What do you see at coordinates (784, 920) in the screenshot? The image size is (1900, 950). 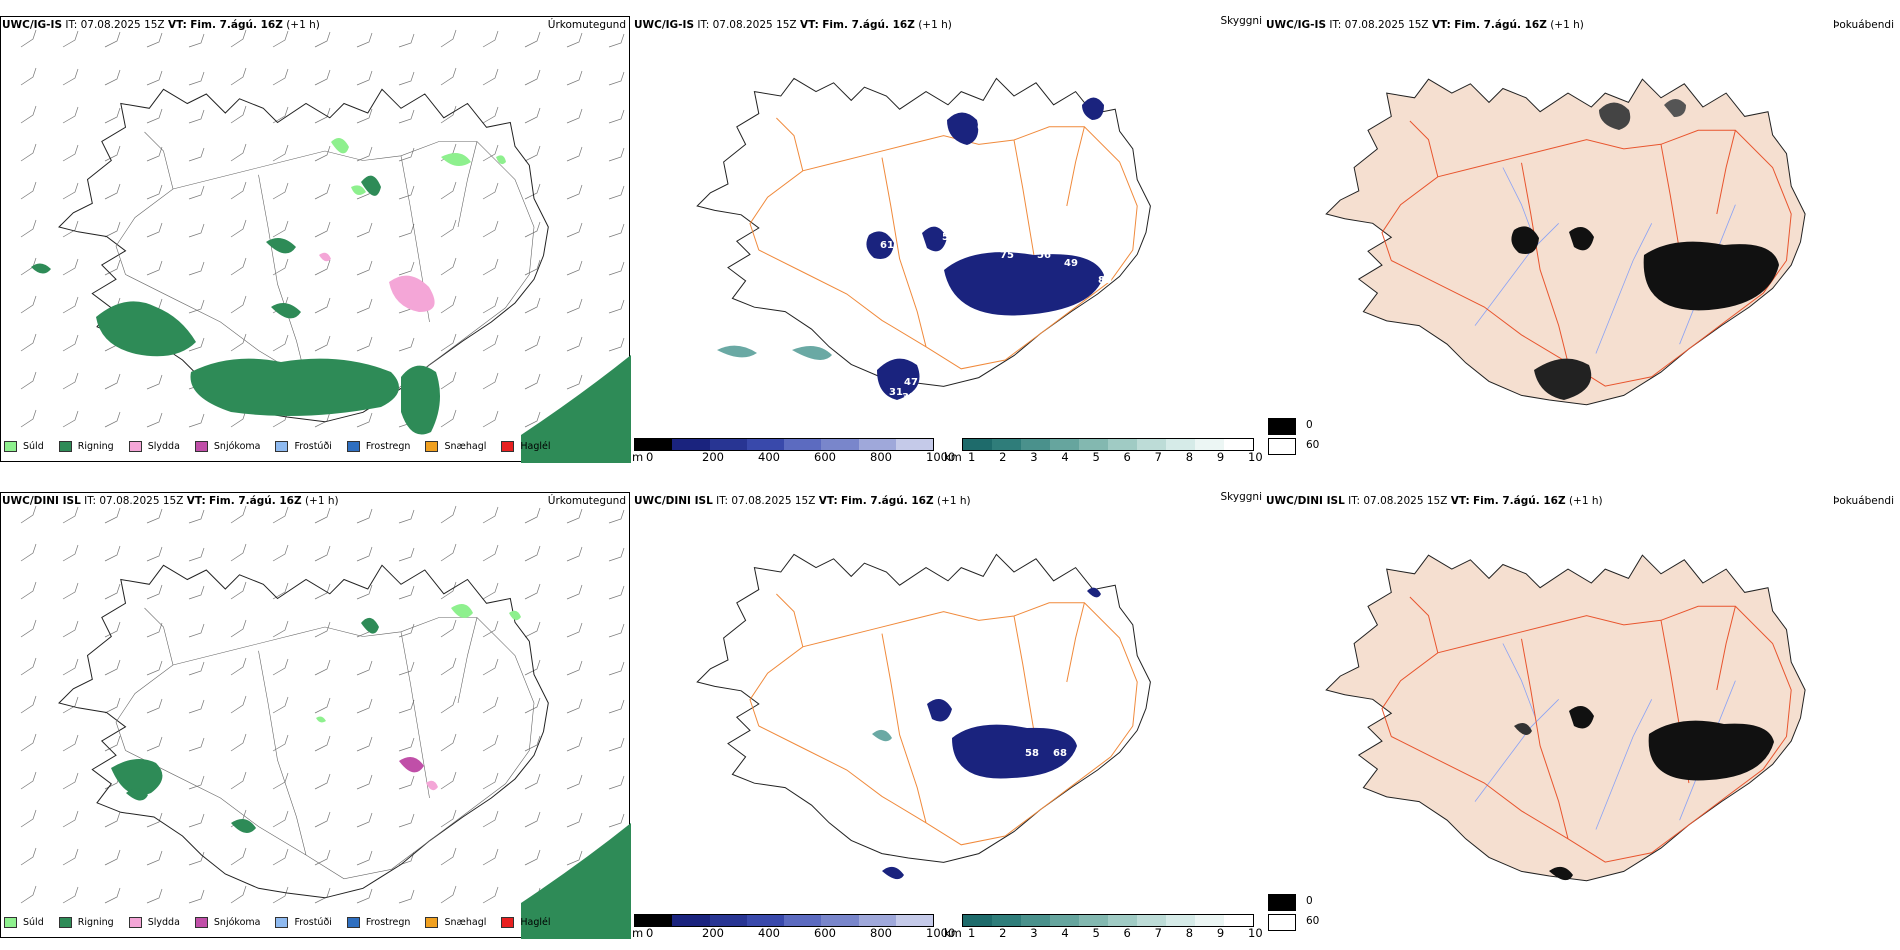 I see `height-colorbar` at bounding box center [784, 920].